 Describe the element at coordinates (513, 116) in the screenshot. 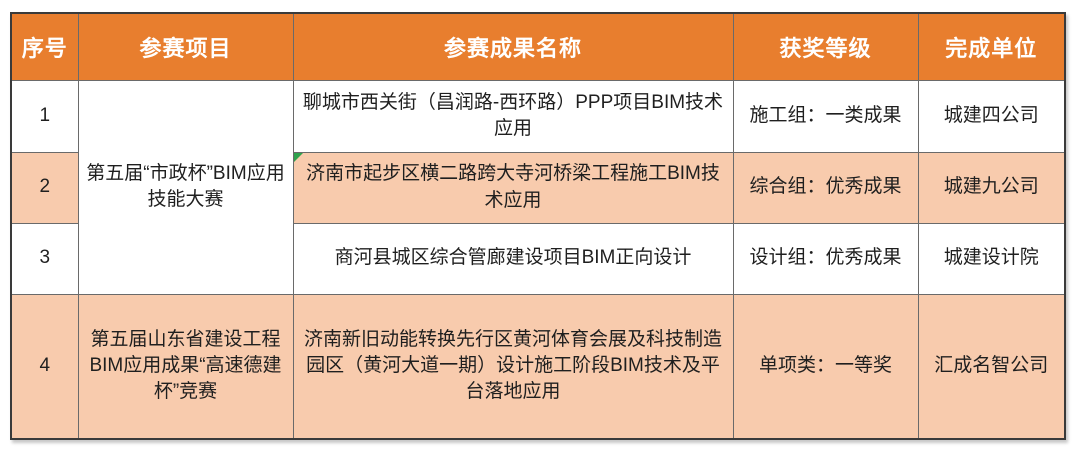

I see `cell-result-name: 聊城市西关街（昌润路-西环路）PPP项目BIM技术应用` at that location.